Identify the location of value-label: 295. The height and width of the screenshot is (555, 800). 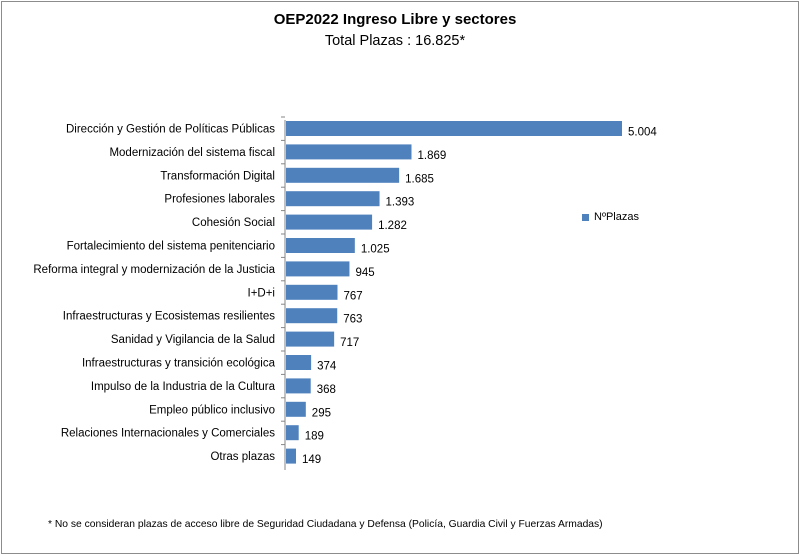
(321, 413).